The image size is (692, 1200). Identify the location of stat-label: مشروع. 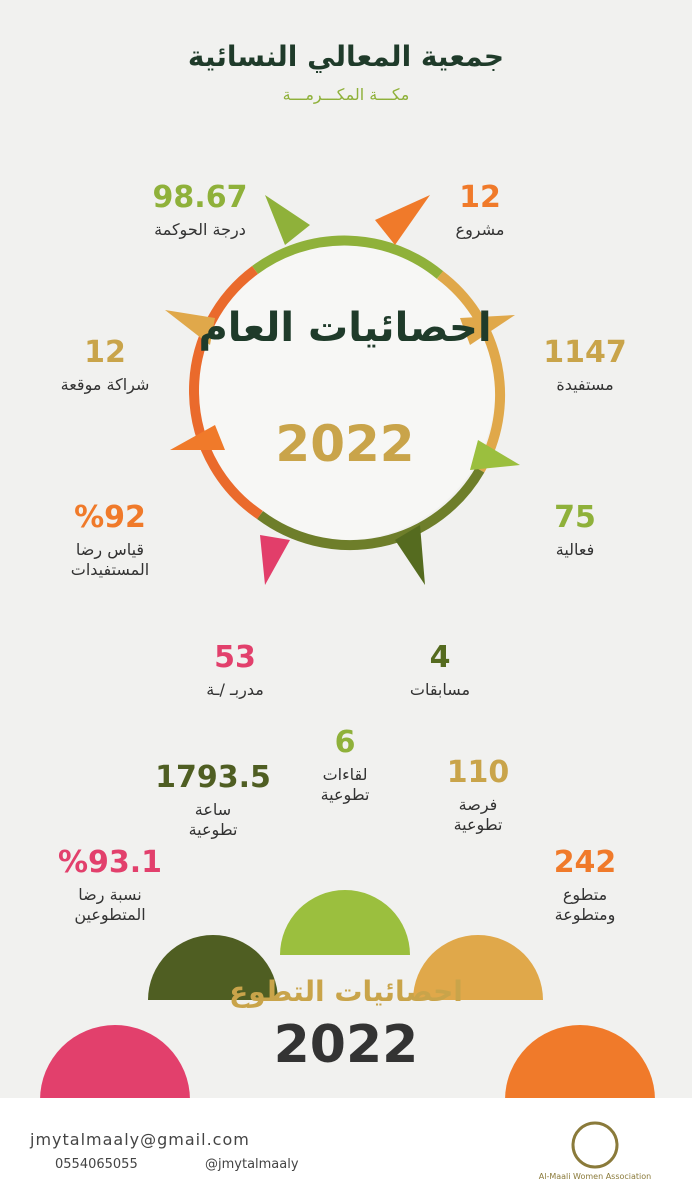
(480, 229).